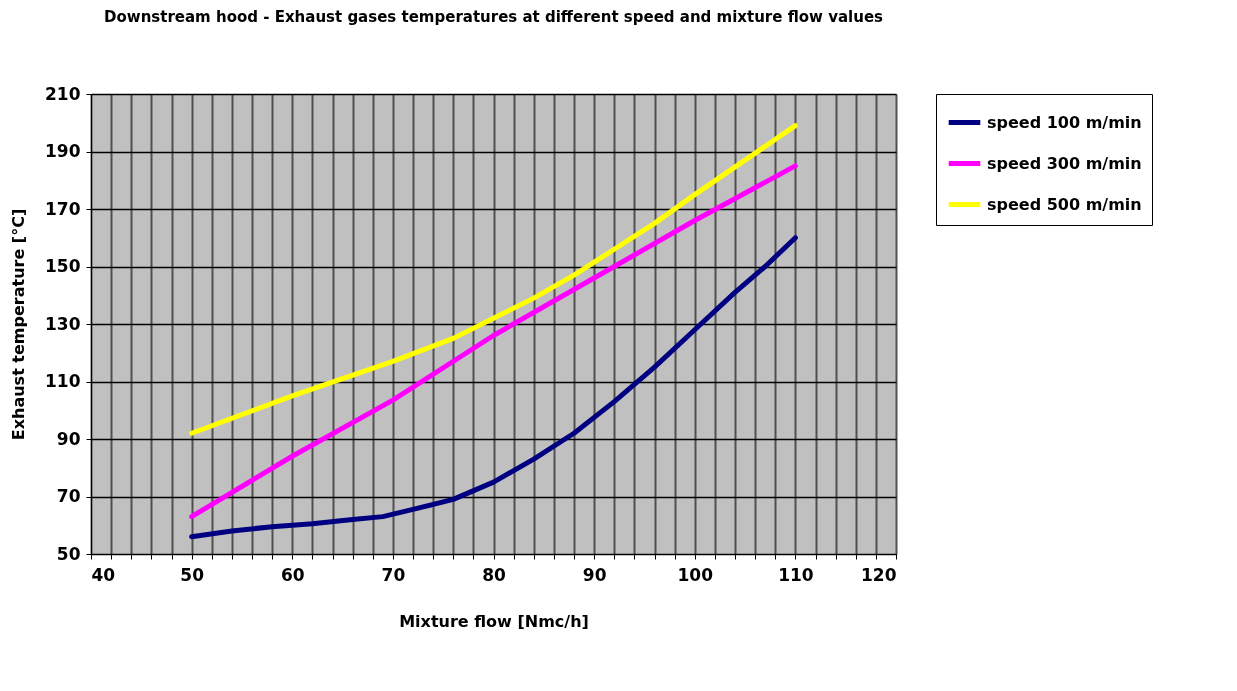  What do you see at coordinates (103, 574) in the screenshot?
I see `x-tick-label: 40` at bounding box center [103, 574].